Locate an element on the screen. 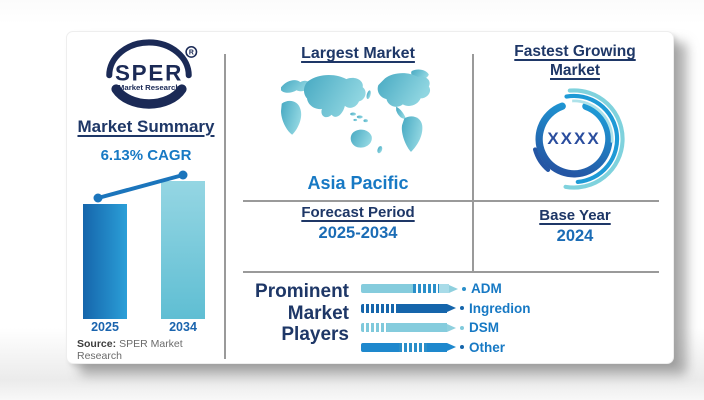 This screenshot has height=400, width=704. fastest-growing-value: XXXX is located at coordinates (574, 138).